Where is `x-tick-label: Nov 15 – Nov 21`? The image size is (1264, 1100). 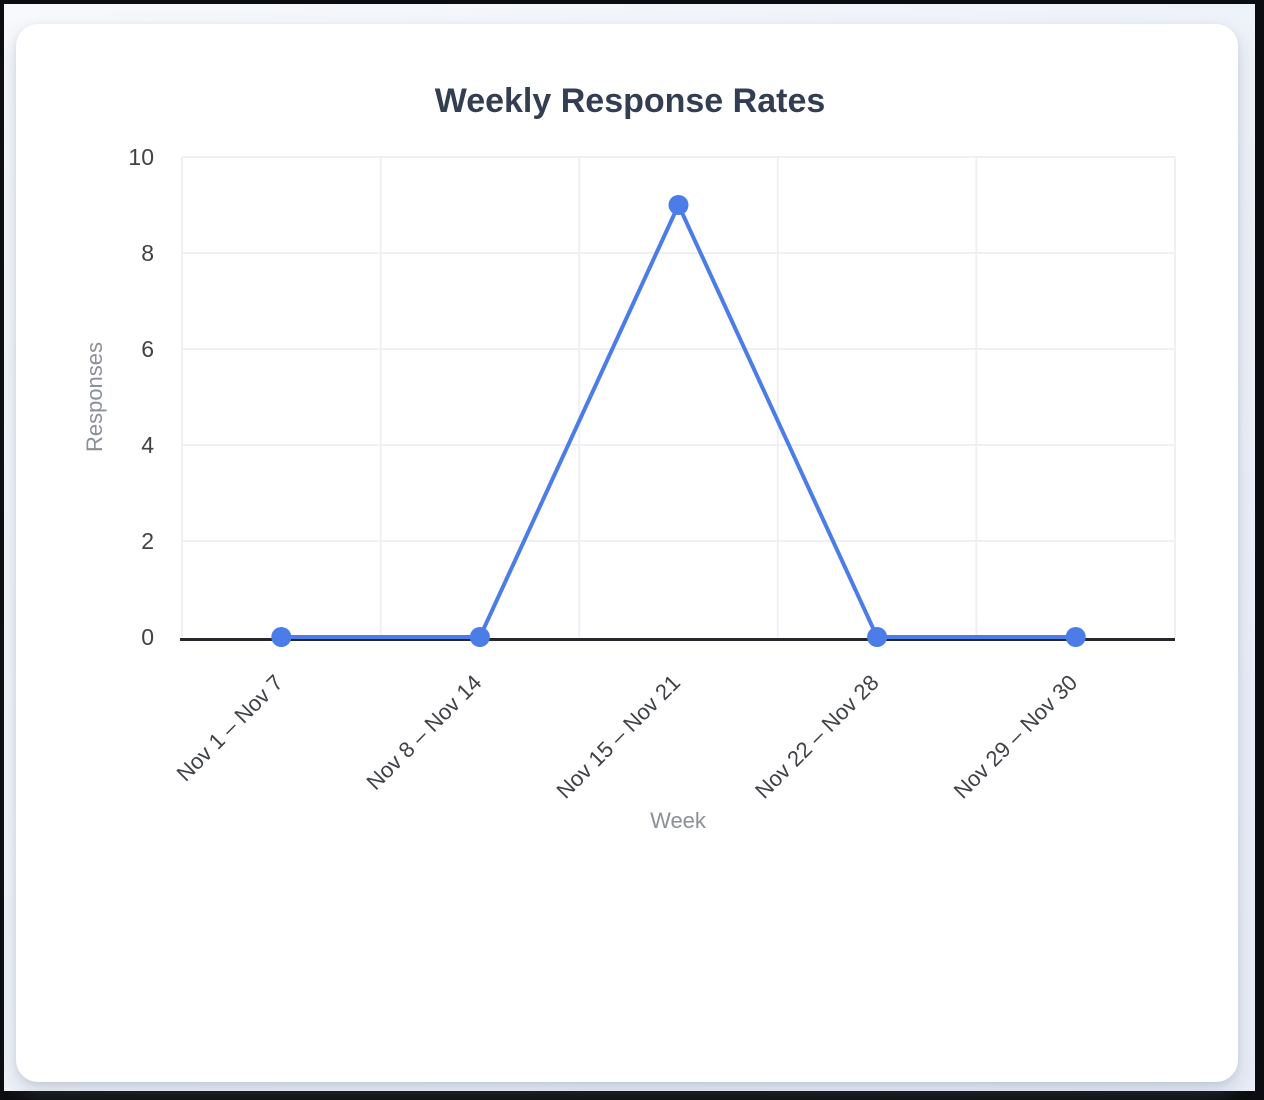
x-tick-label: Nov 15 – Nov 21 is located at coordinates (618, 737).